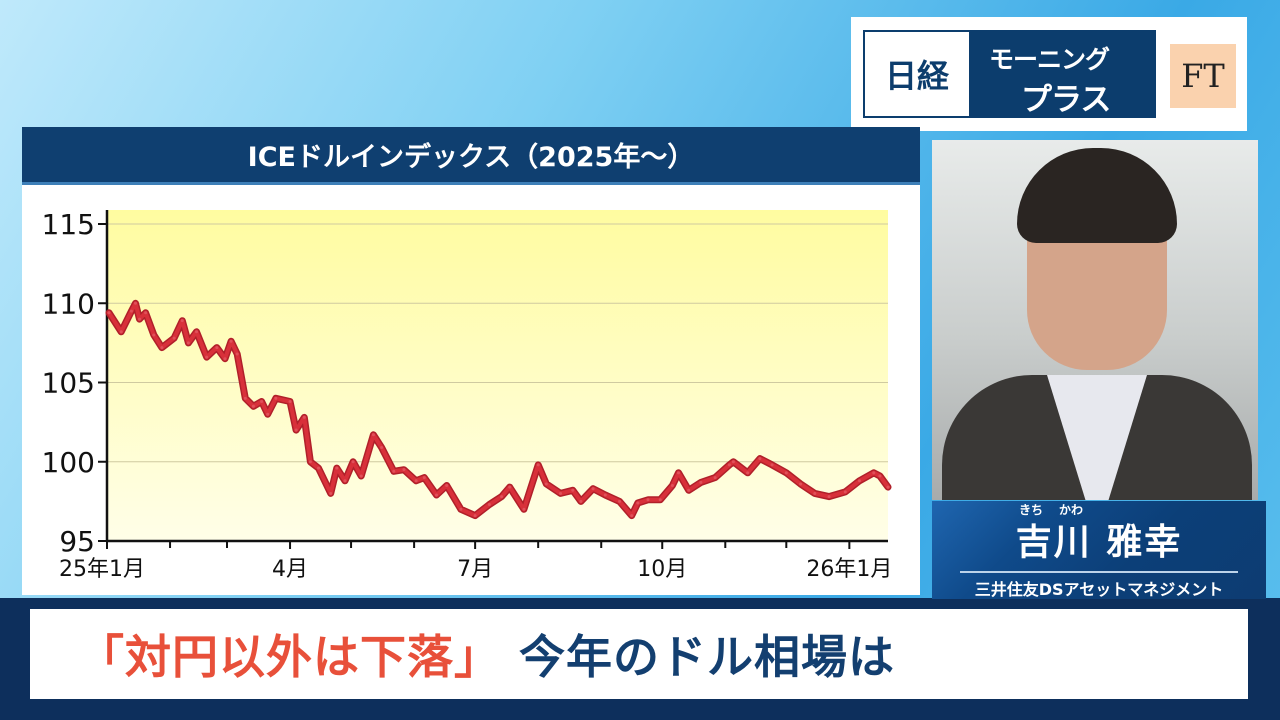 The height and width of the screenshot is (720, 1280). What do you see at coordinates (1099, 589) in the screenshot?
I see `guest-organization: 三井住友DSアセットマネジメント` at bounding box center [1099, 589].